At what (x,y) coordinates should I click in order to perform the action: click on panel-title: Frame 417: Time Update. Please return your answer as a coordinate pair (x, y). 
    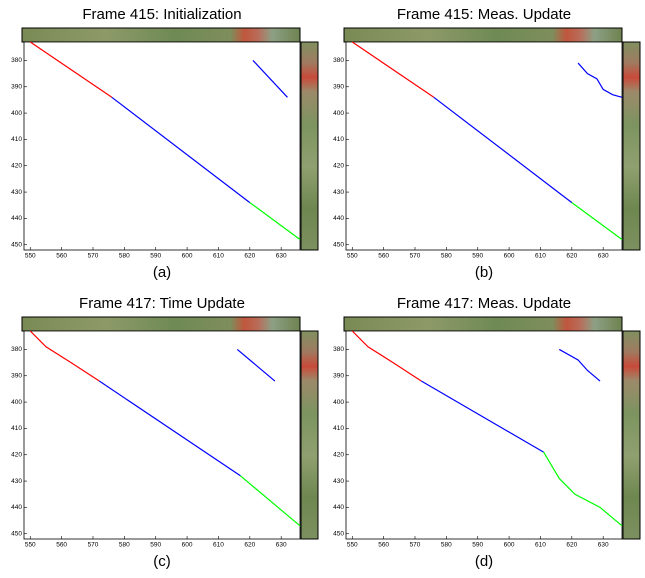
    Looking at the image, I should click on (162, 303).